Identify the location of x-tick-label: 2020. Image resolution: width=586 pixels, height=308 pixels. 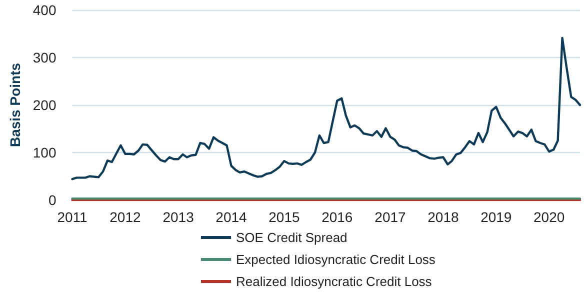
(549, 217).